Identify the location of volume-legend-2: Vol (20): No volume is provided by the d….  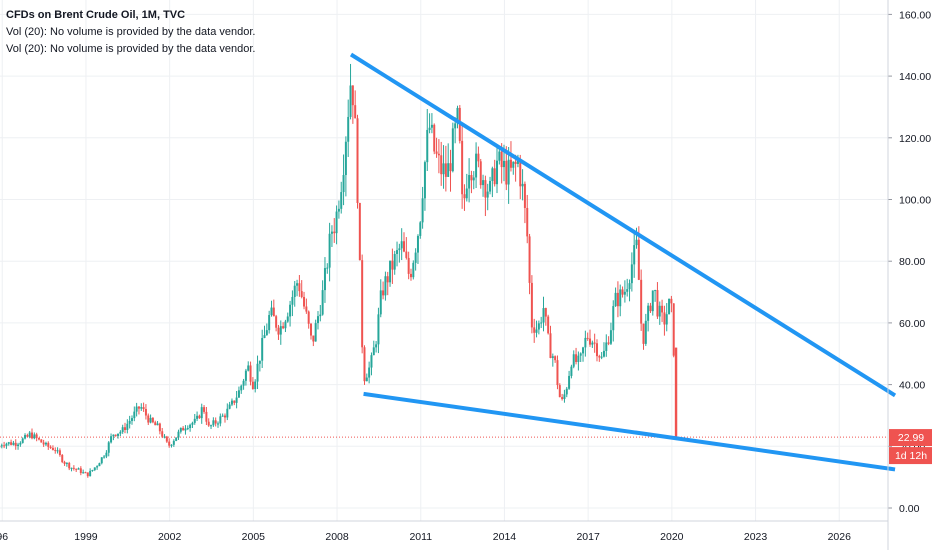
(130, 49).